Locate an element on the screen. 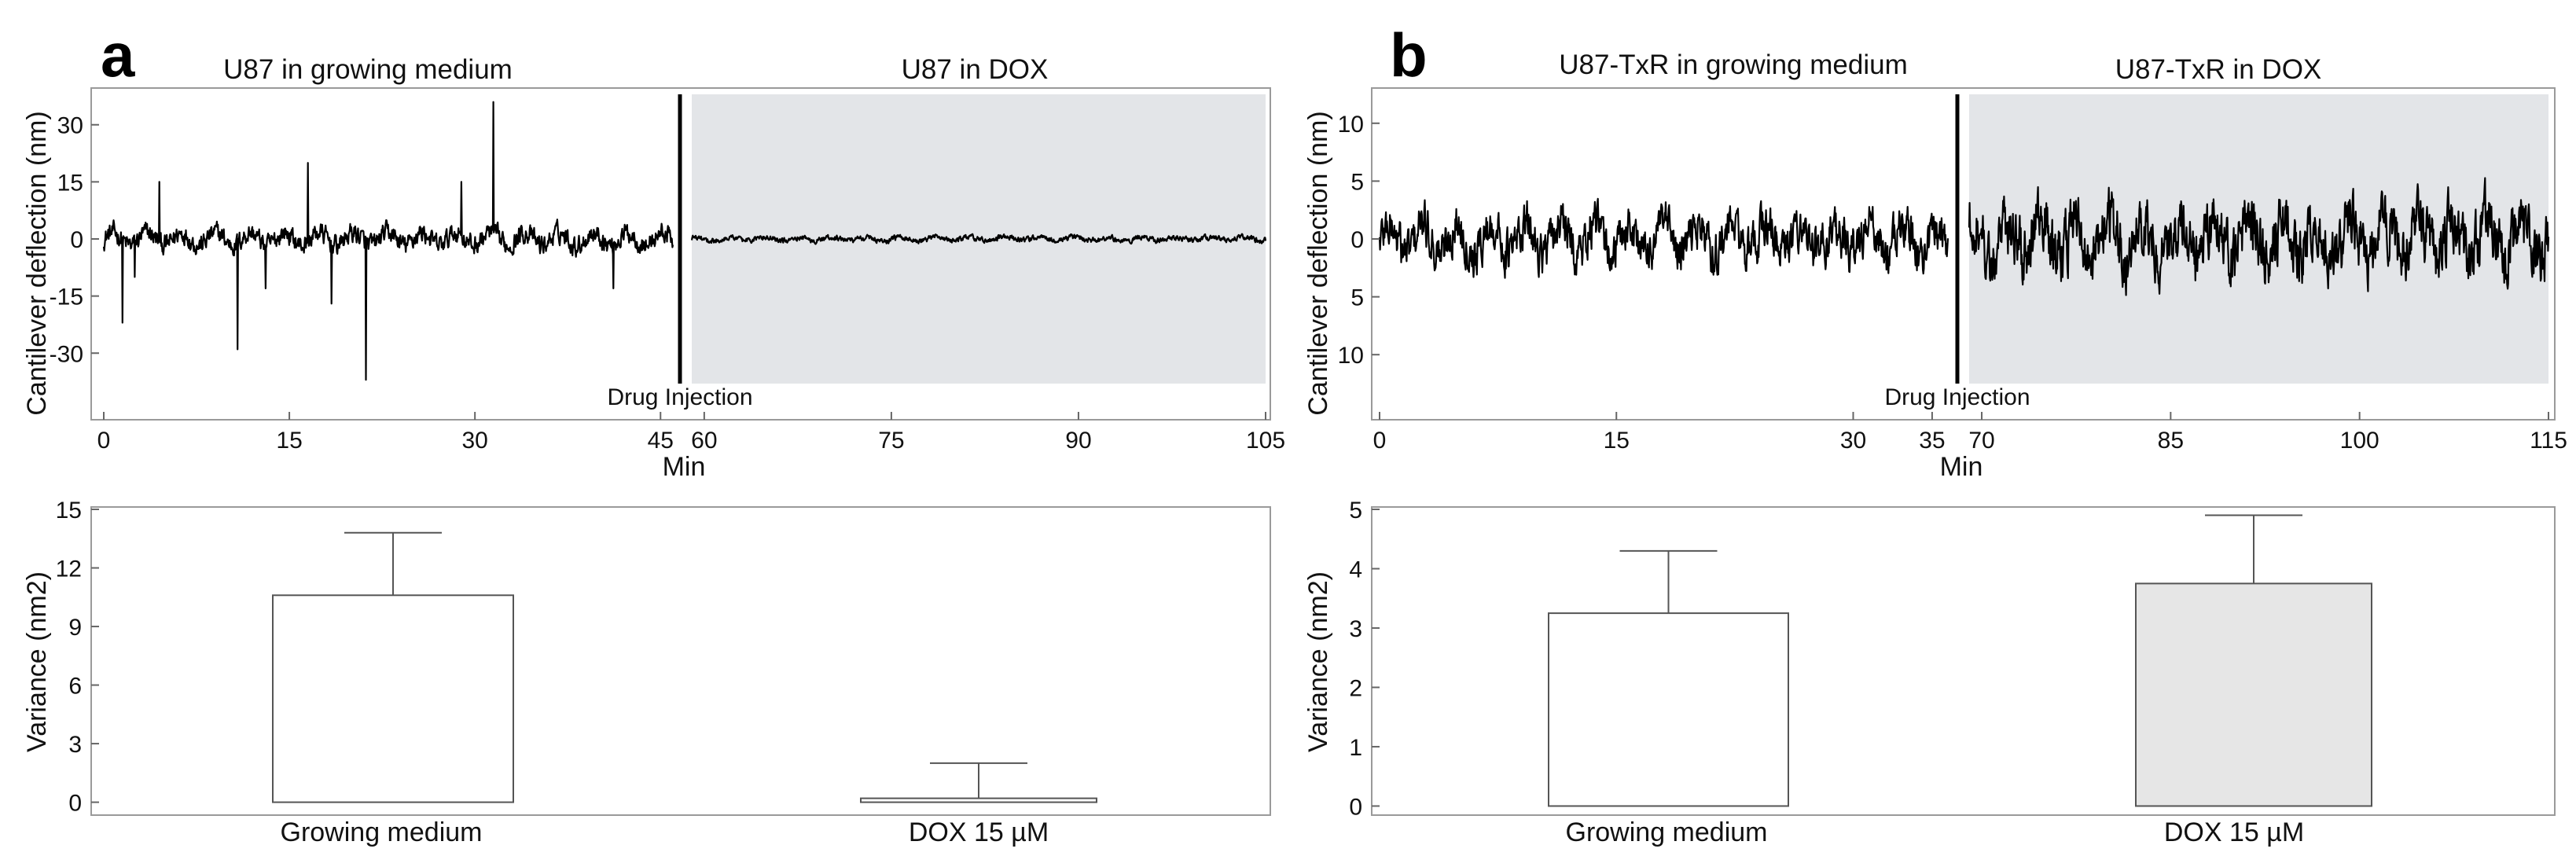  x-tick-label: 90 is located at coordinates (1078, 441).